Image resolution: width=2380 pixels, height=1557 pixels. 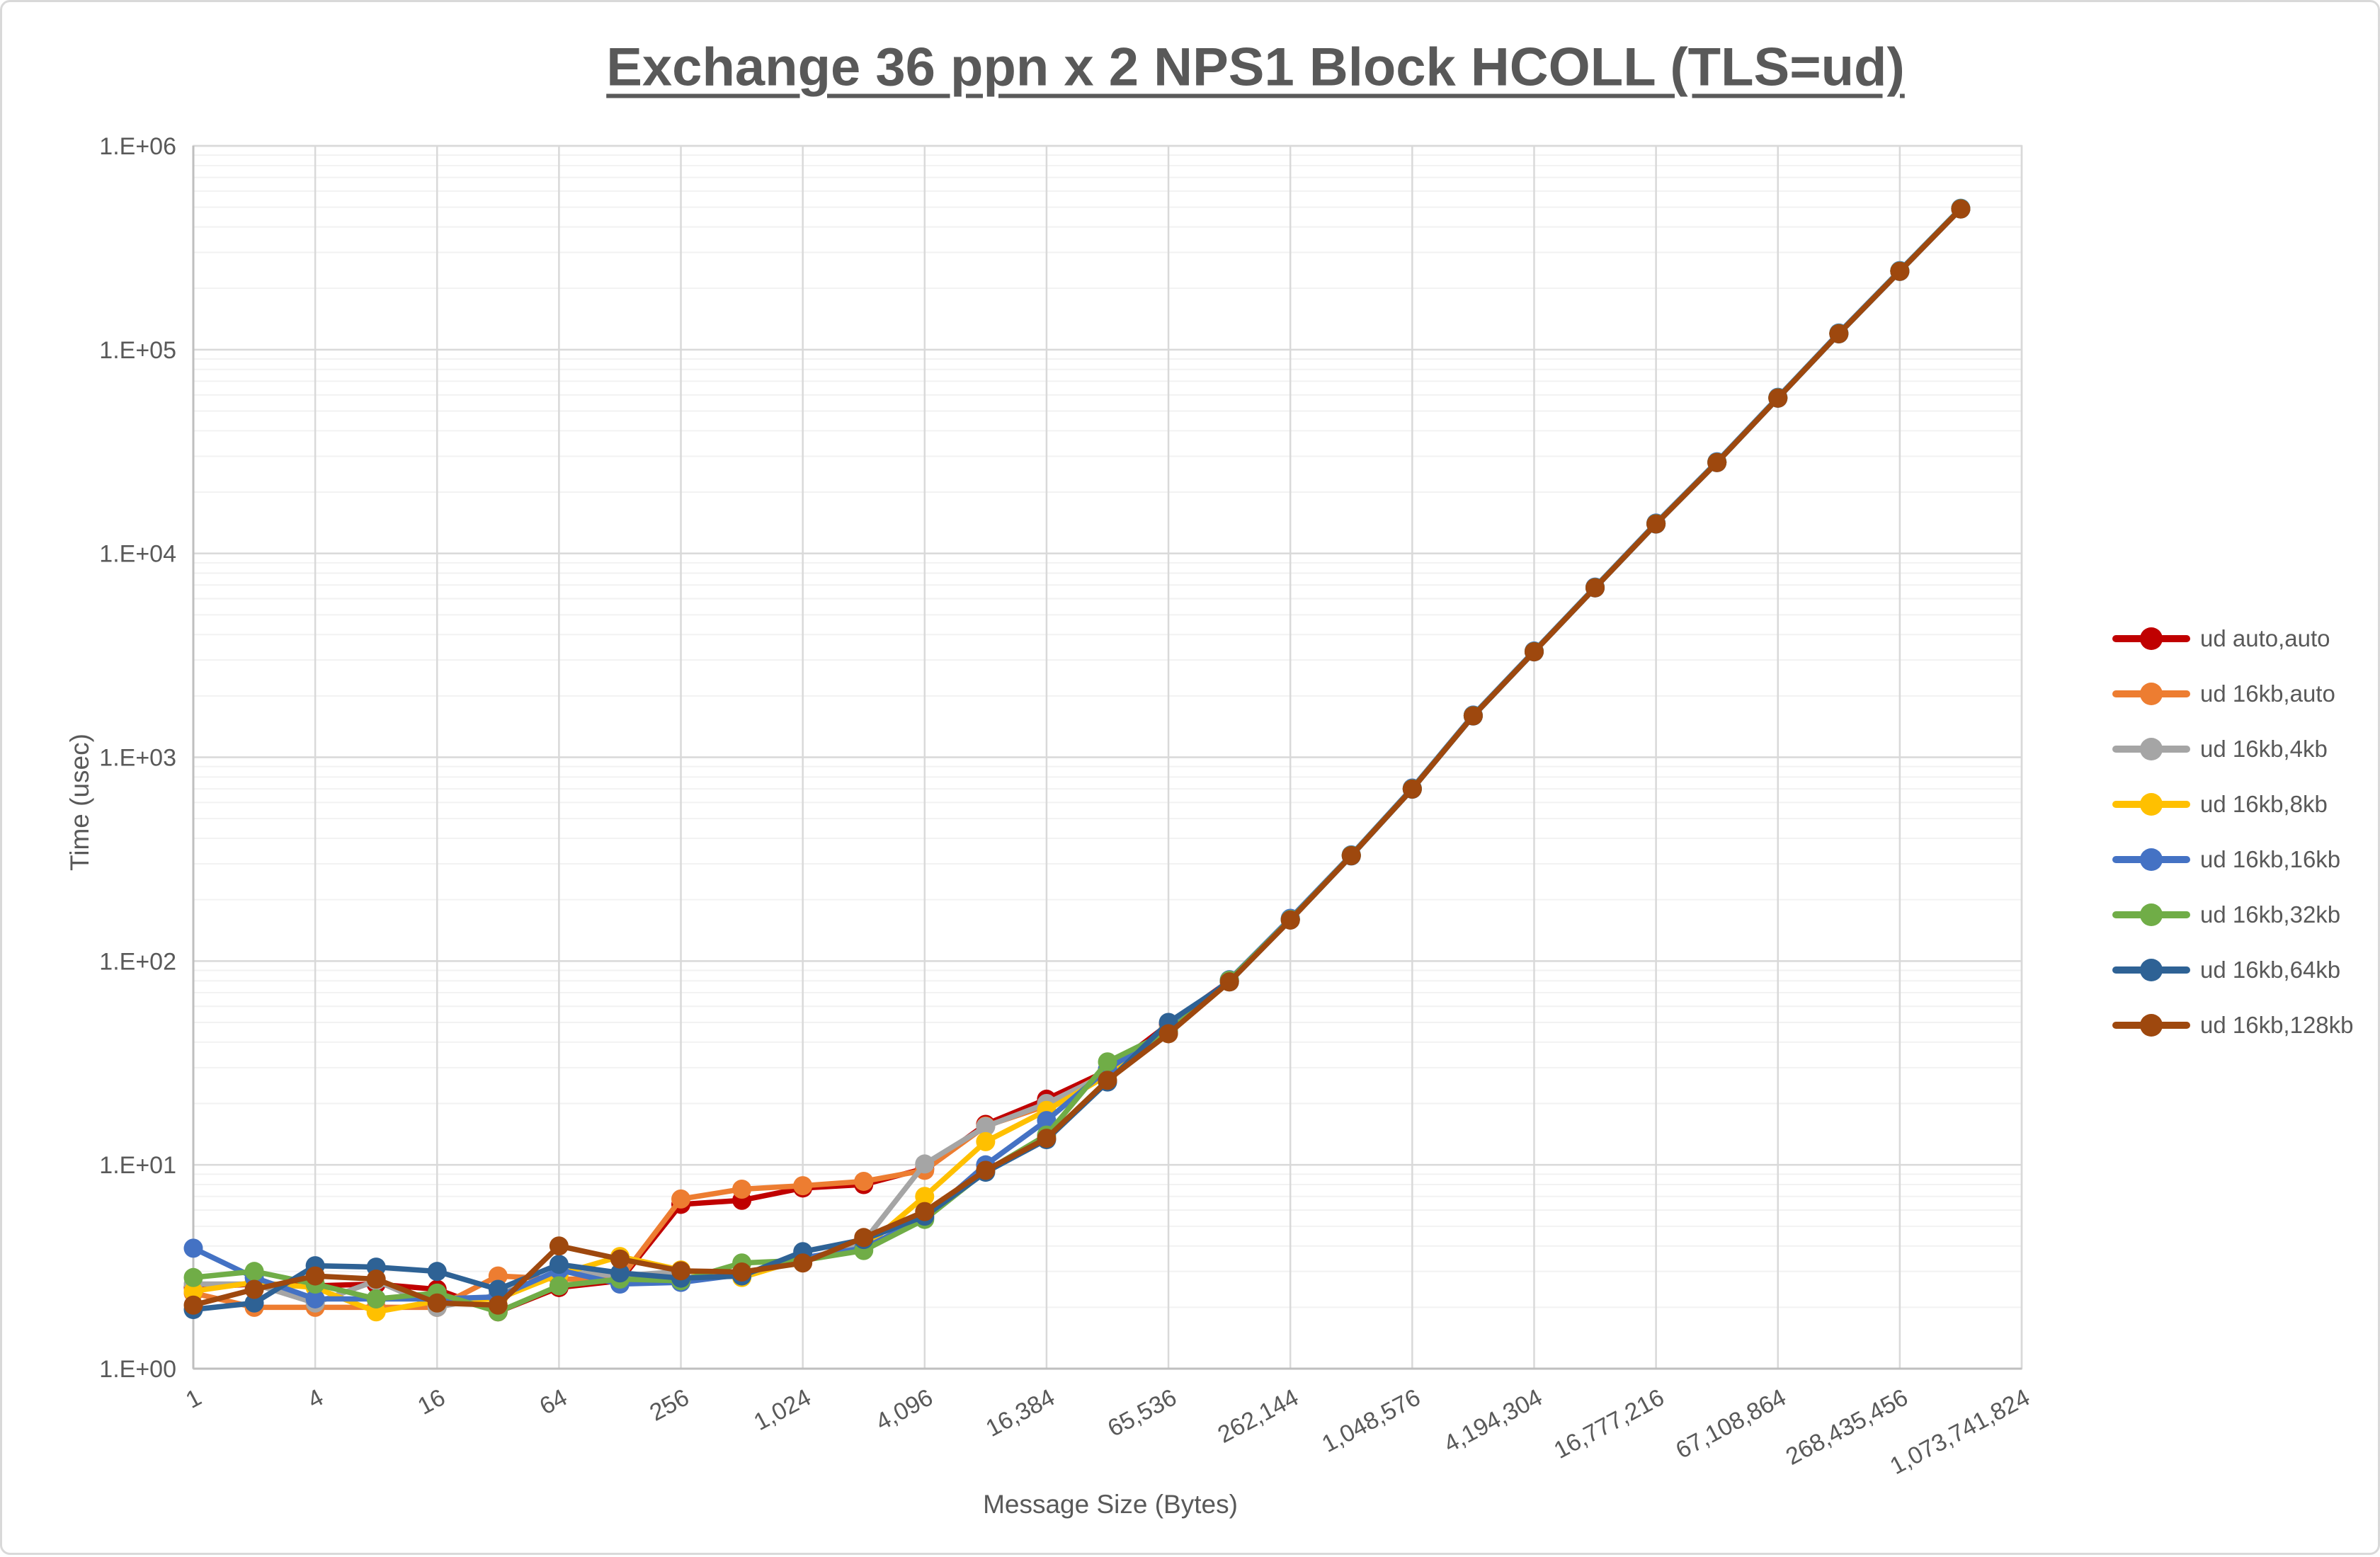 What do you see at coordinates (1258, 1417) in the screenshot?
I see `x-tick-label: 262,144` at bounding box center [1258, 1417].